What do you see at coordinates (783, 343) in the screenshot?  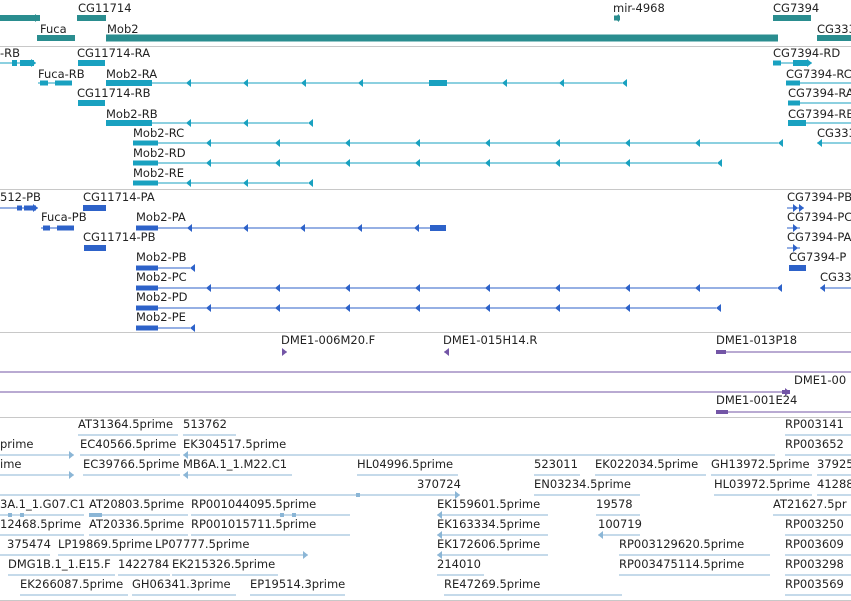 I see `feature-dme1-013p18: DME1-013P18` at bounding box center [783, 343].